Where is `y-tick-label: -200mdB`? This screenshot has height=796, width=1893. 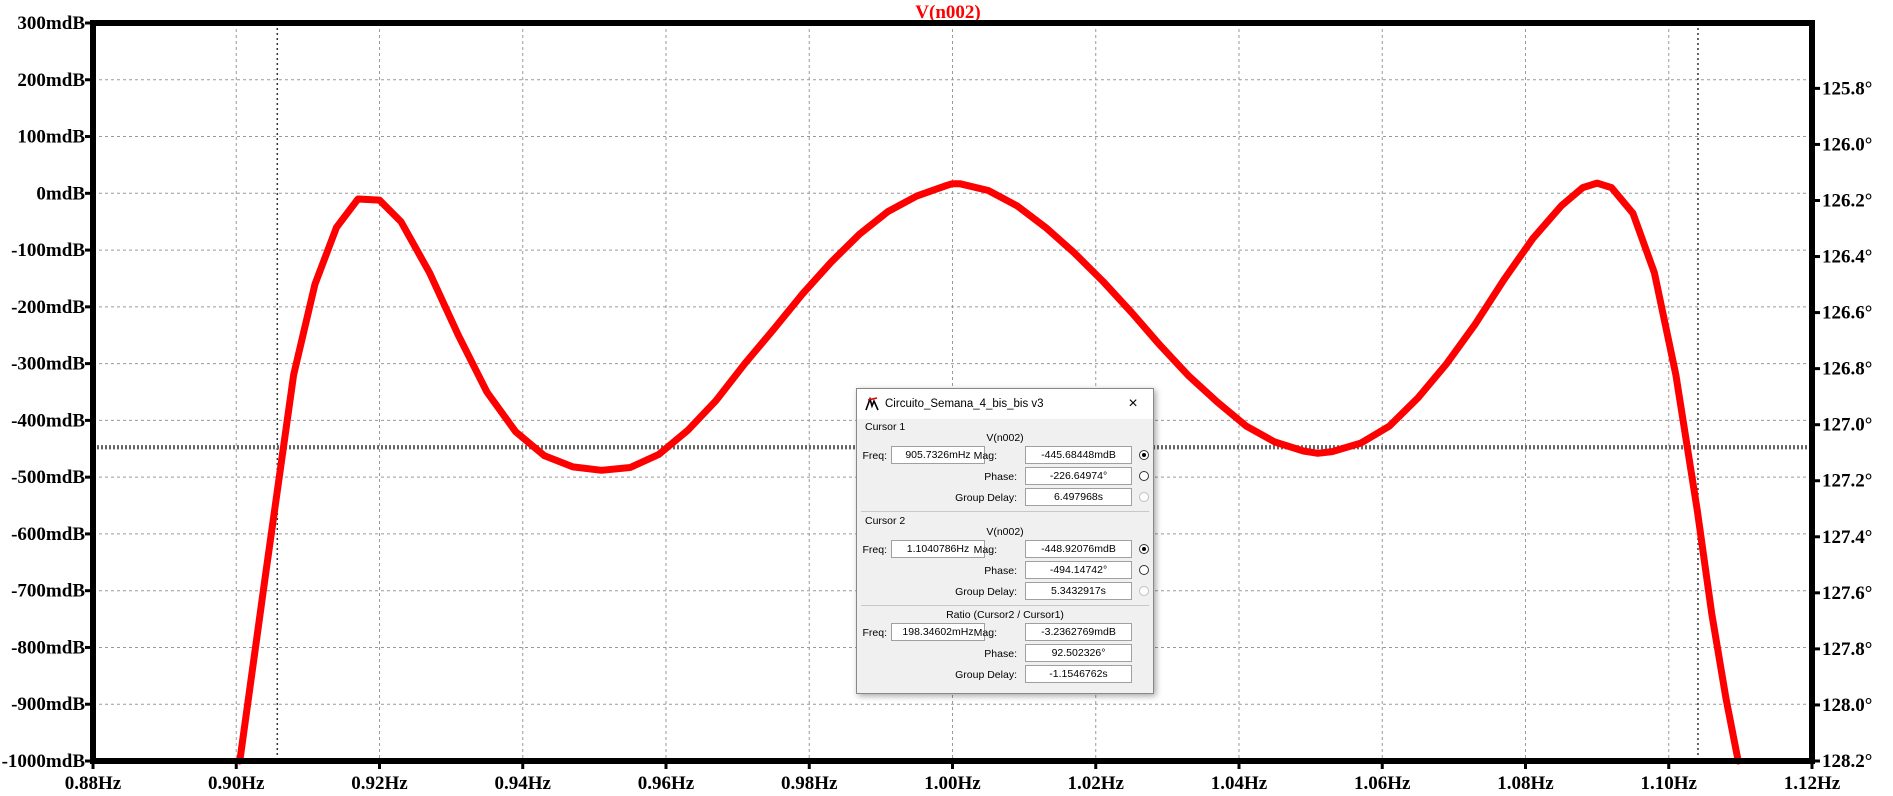 y-tick-label: -200mdB is located at coordinates (48, 307).